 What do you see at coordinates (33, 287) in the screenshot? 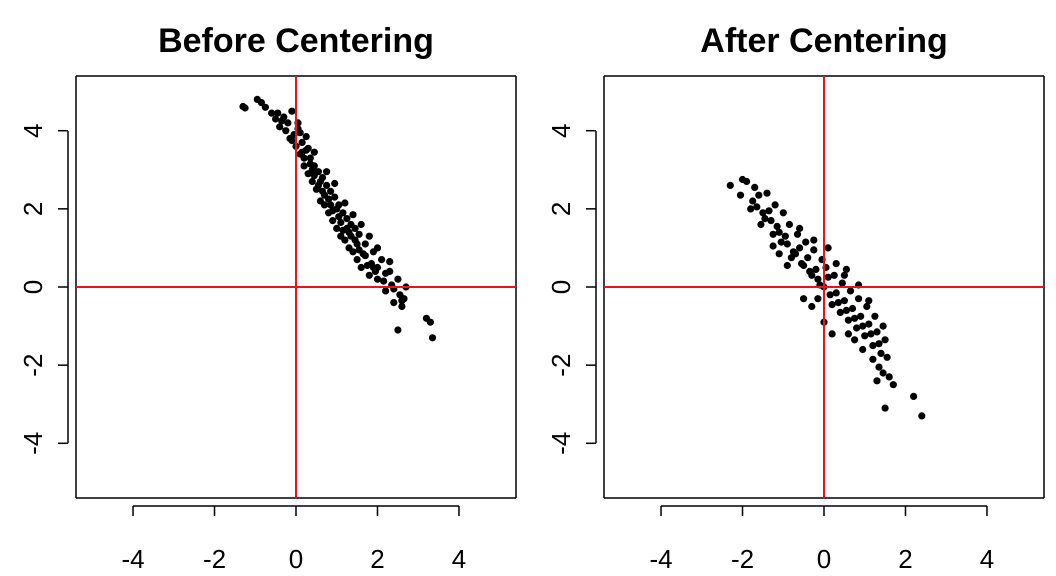
I see `y-tick-label: 0` at bounding box center [33, 287].